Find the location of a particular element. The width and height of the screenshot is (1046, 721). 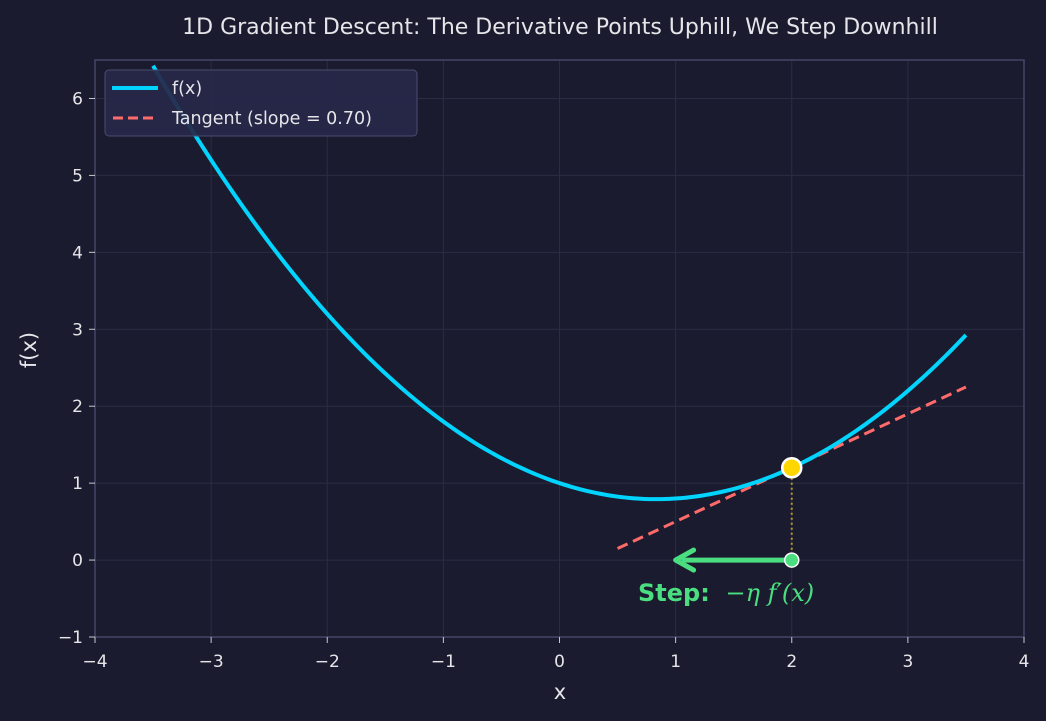

y-axis-label: f(x) is located at coordinates (29, 350).